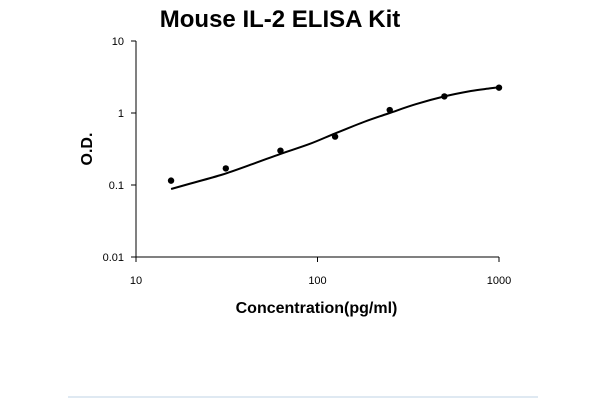  I want to click on data-points, so click(335, 134).